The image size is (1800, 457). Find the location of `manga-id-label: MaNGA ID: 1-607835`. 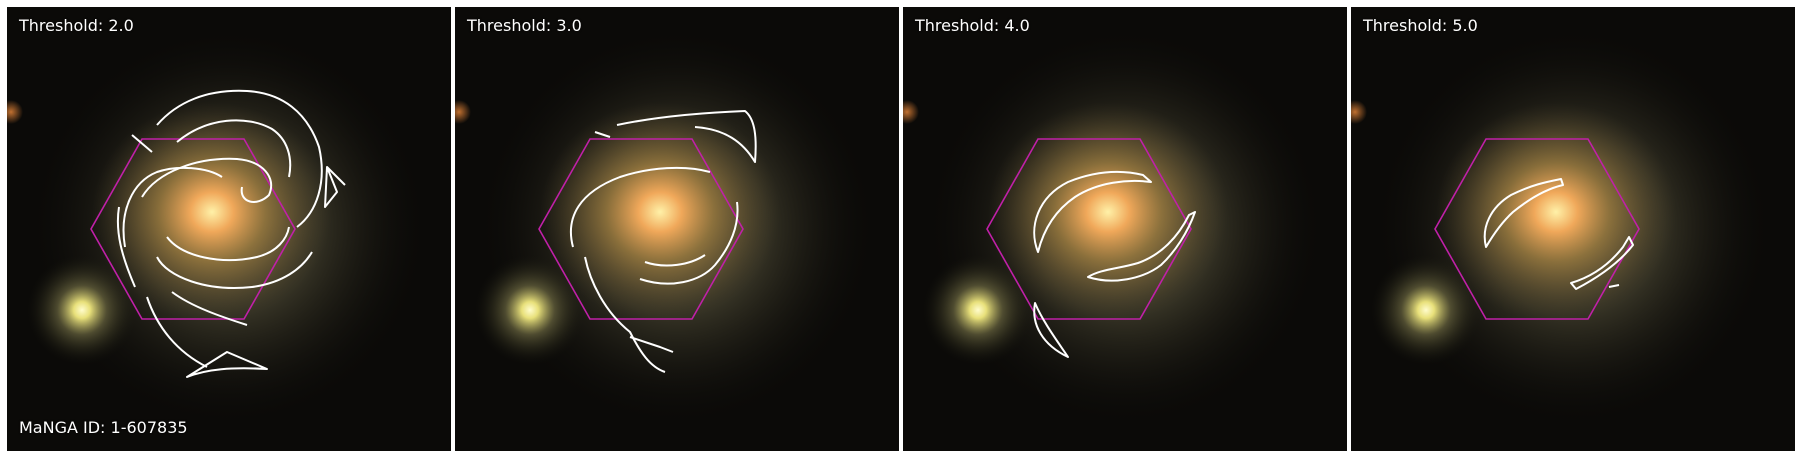

manga-id-label: MaNGA ID: 1-607835 is located at coordinates (103, 427).